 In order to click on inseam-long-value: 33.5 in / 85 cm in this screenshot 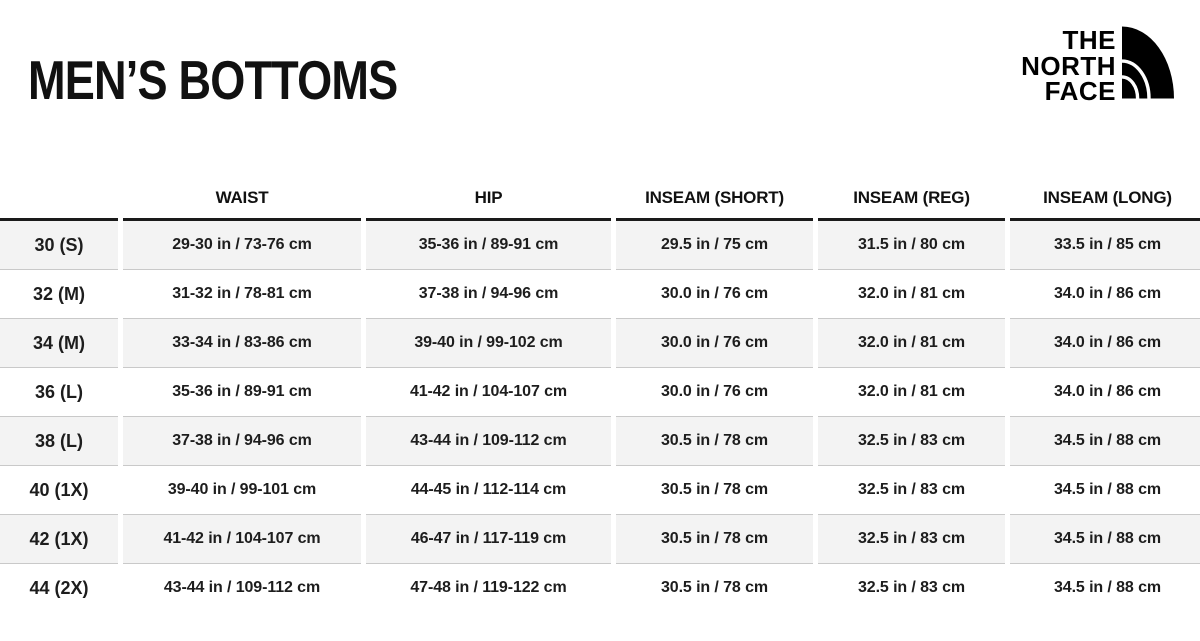, I will do `click(1105, 245)`.